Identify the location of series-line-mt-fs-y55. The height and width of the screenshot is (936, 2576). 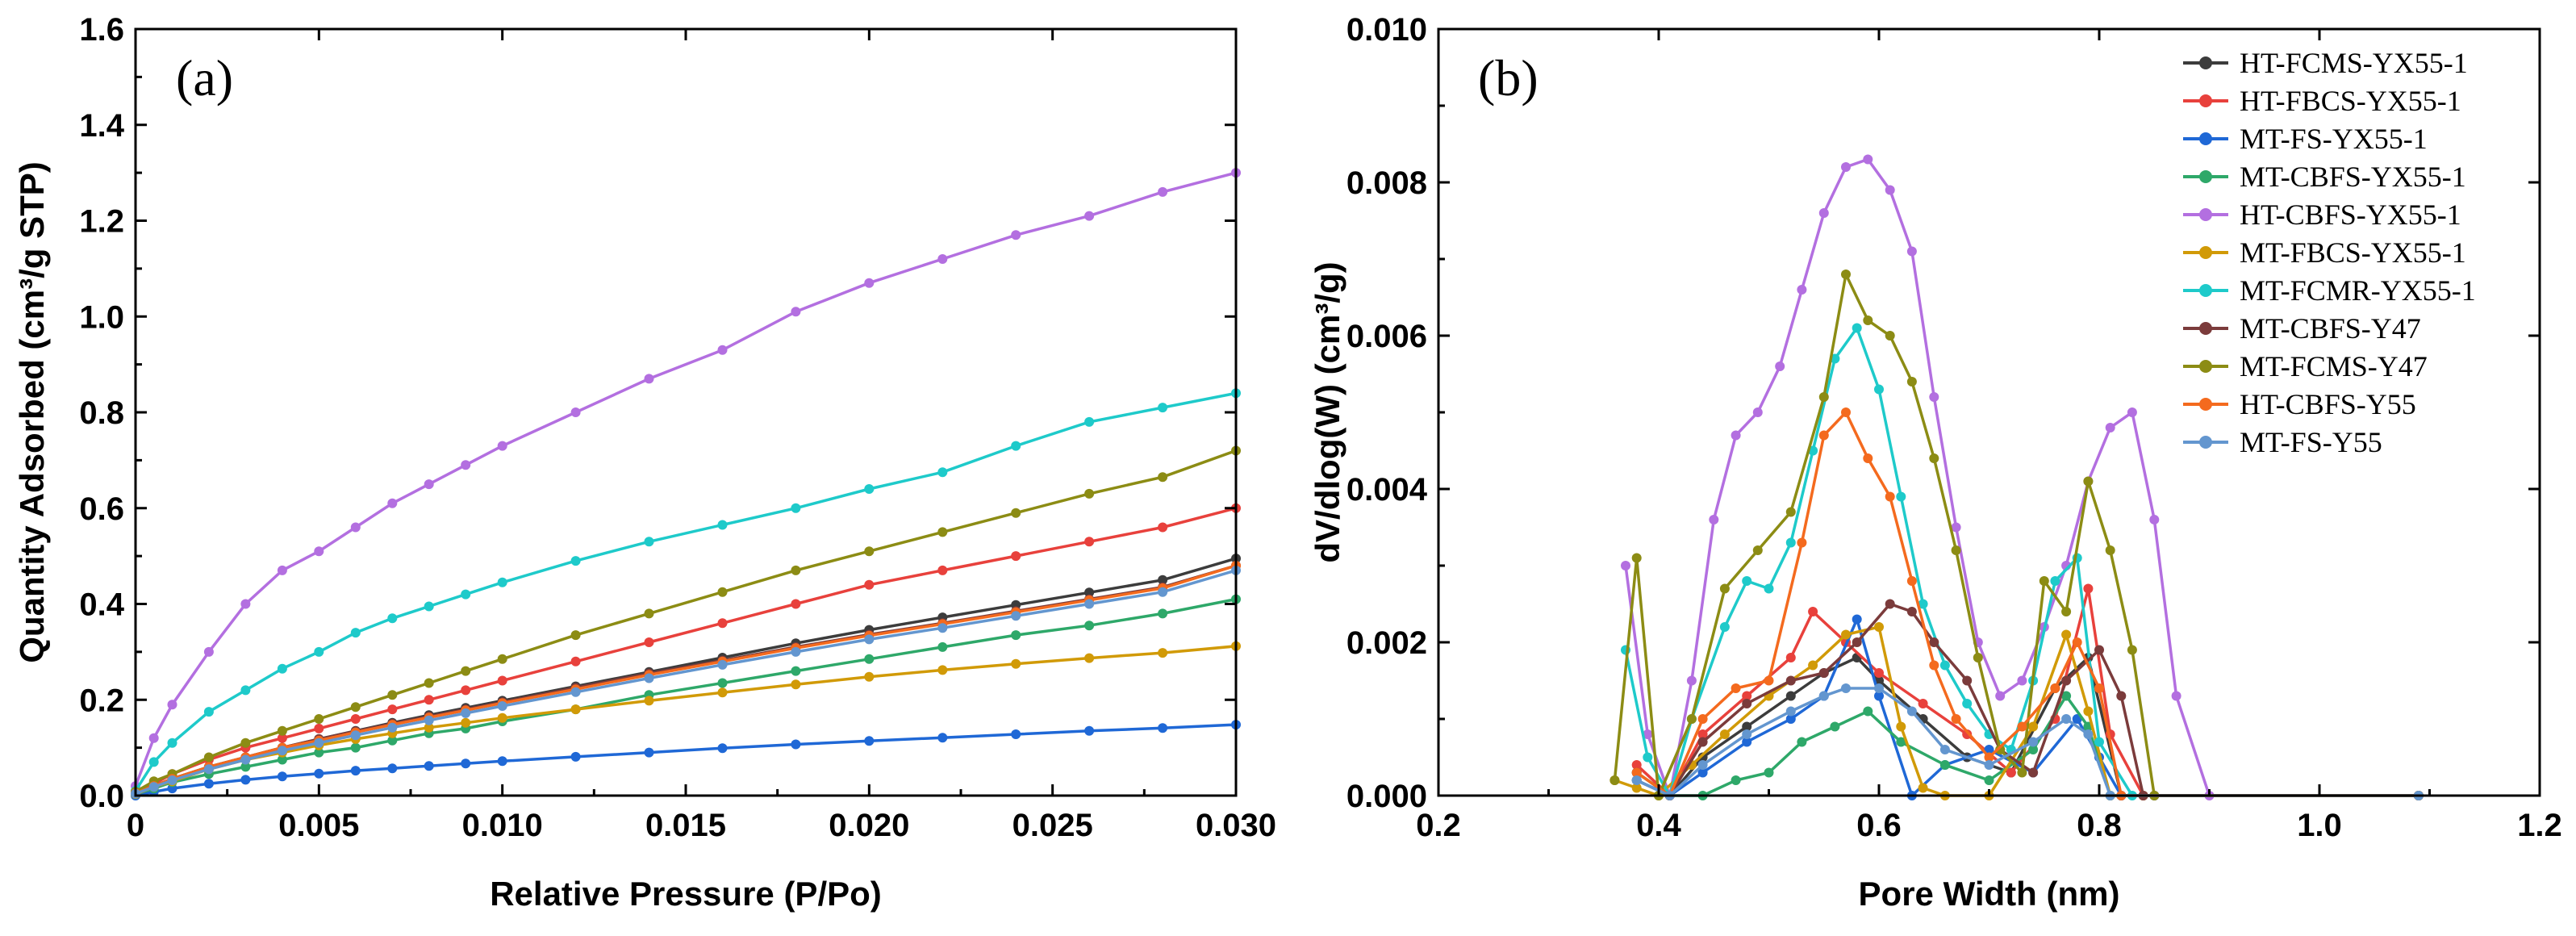
(686, 682).